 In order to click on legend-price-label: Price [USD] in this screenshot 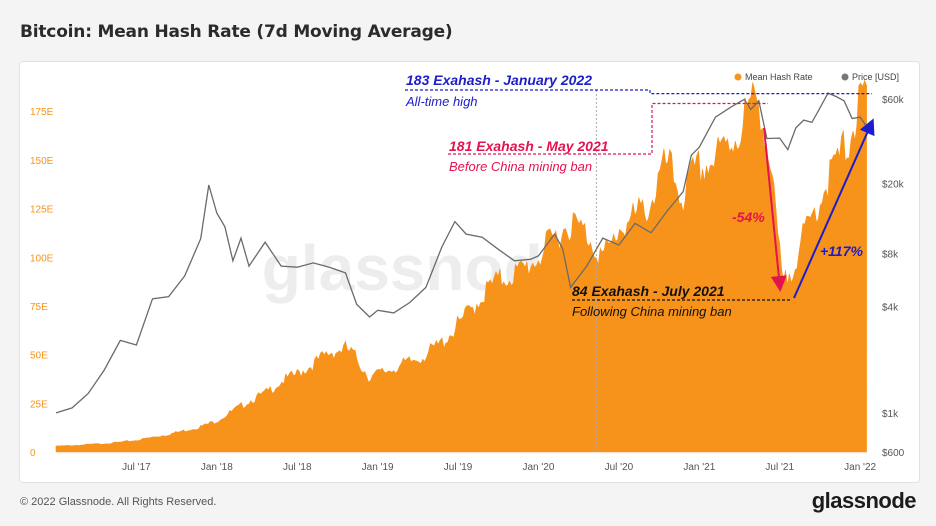, I will do `click(875, 77)`.